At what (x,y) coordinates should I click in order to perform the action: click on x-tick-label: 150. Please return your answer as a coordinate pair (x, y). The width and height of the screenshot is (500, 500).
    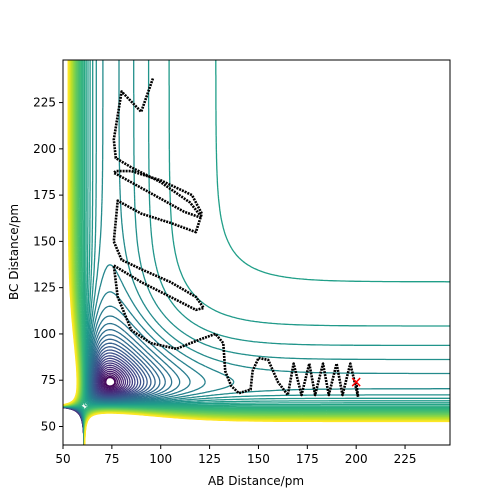
    Looking at the image, I should click on (258, 459).